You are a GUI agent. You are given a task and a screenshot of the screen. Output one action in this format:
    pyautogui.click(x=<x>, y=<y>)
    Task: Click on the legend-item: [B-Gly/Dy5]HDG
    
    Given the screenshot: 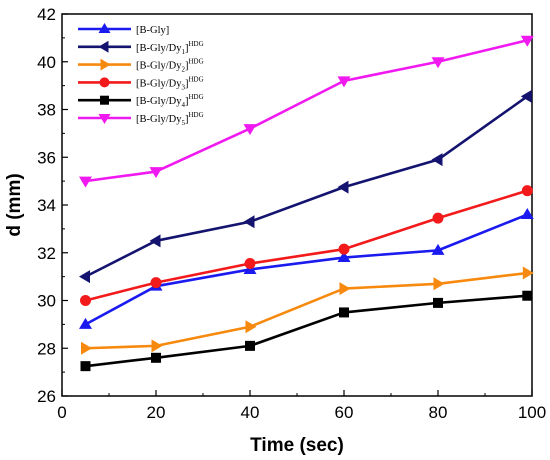 What is the action you would take?
    pyautogui.click(x=141, y=119)
    